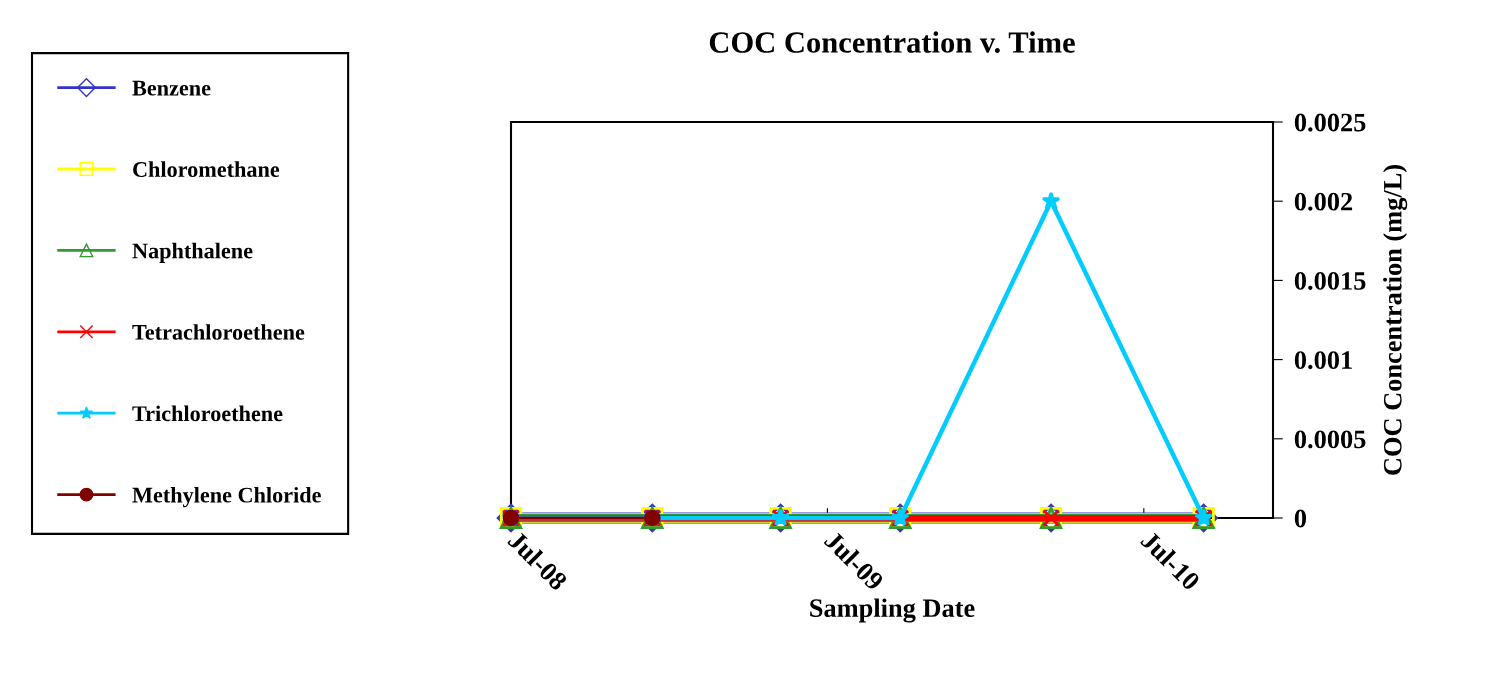 The width and height of the screenshot is (1499, 681). Describe the element at coordinates (218, 332) in the screenshot. I see `legend-label: Tetrachloroethene` at that location.